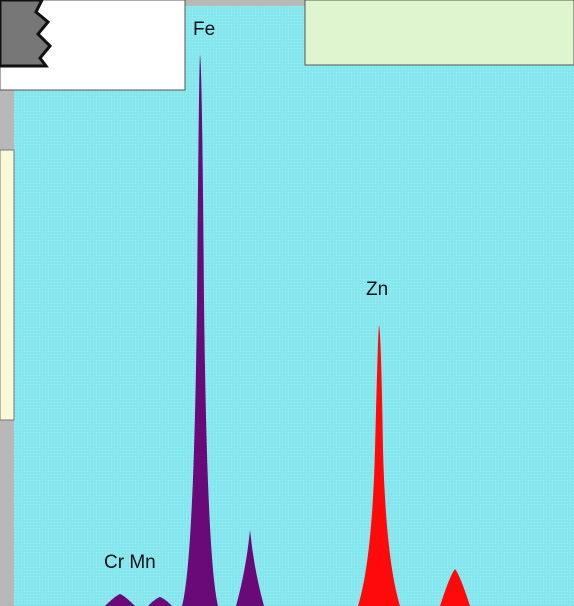 This screenshot has height=606, width=574. What do you see at coordinates (250, 568) in the screenshot?
I see `fe-beta-peak` at bounding box center [250, 568].